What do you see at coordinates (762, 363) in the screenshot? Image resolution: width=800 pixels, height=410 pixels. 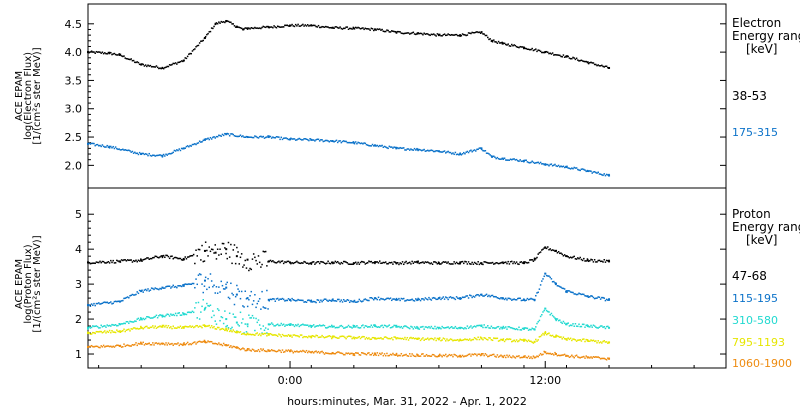 I see `proton-legend-entry-1060-1900: 1060-1900` at bounding box center [762, 363].